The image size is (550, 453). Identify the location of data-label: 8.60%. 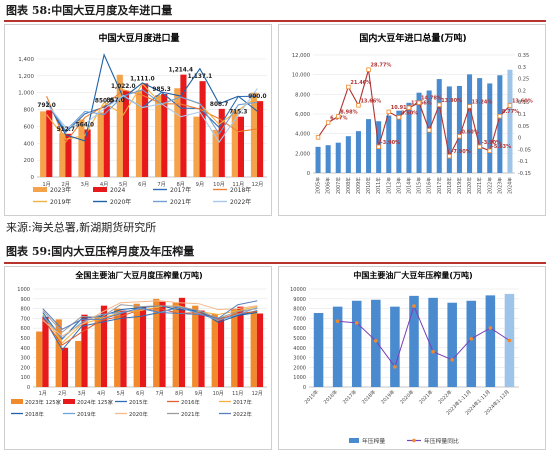
(409, 113).